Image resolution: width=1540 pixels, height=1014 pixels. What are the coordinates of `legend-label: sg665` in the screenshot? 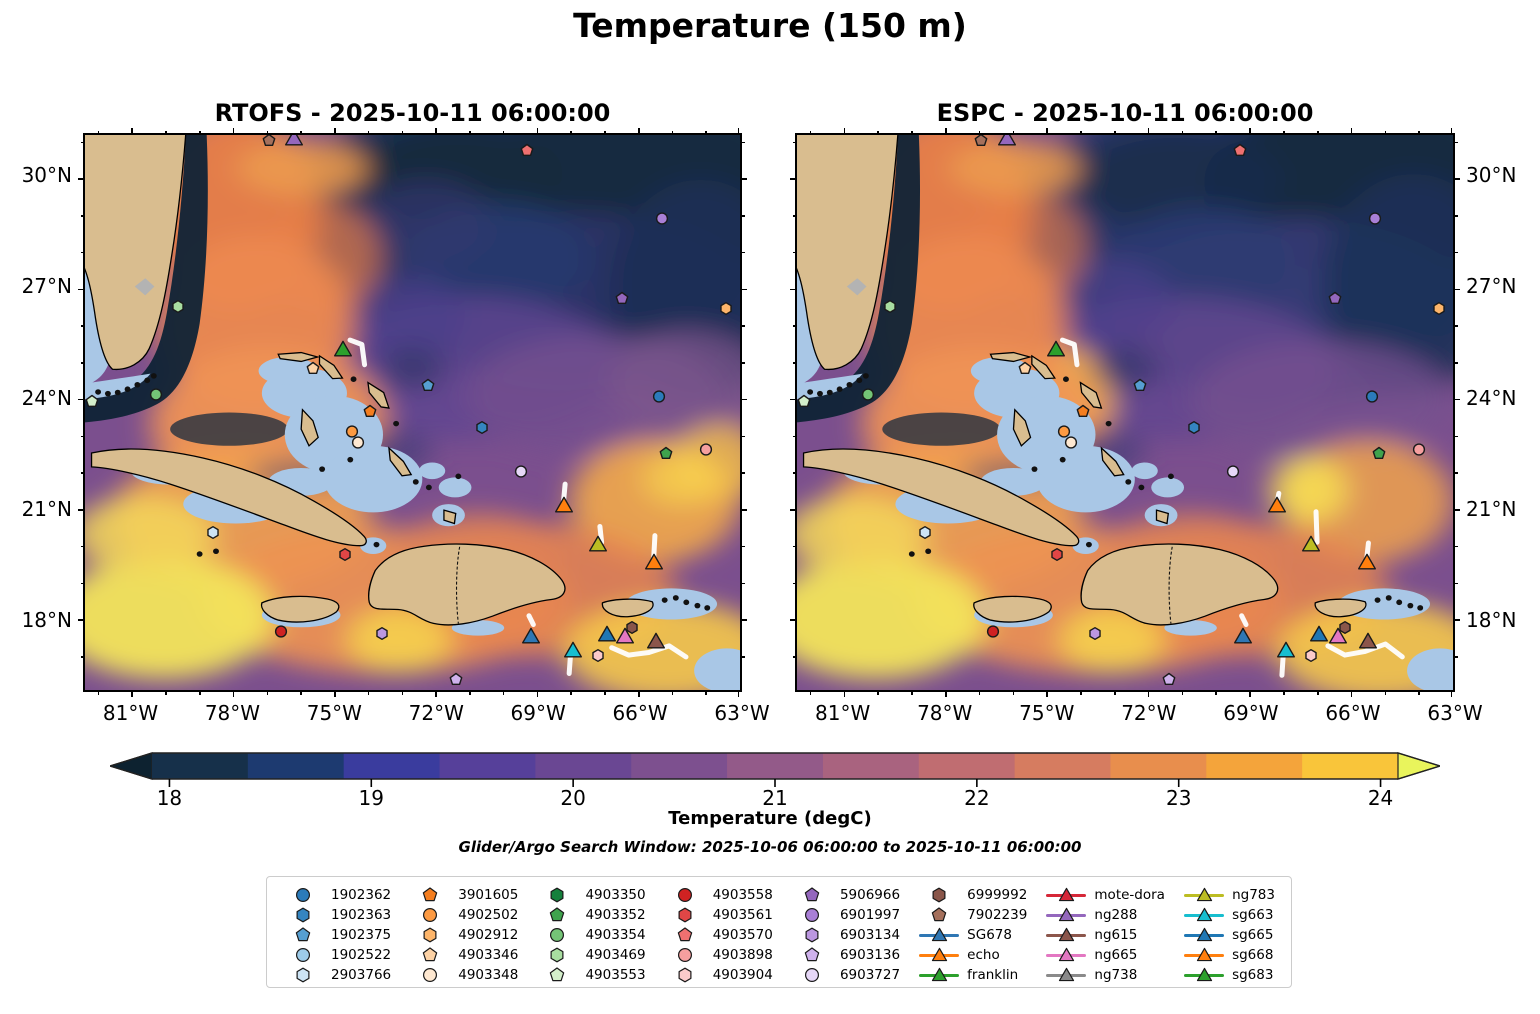 It's located at (1253, 935).